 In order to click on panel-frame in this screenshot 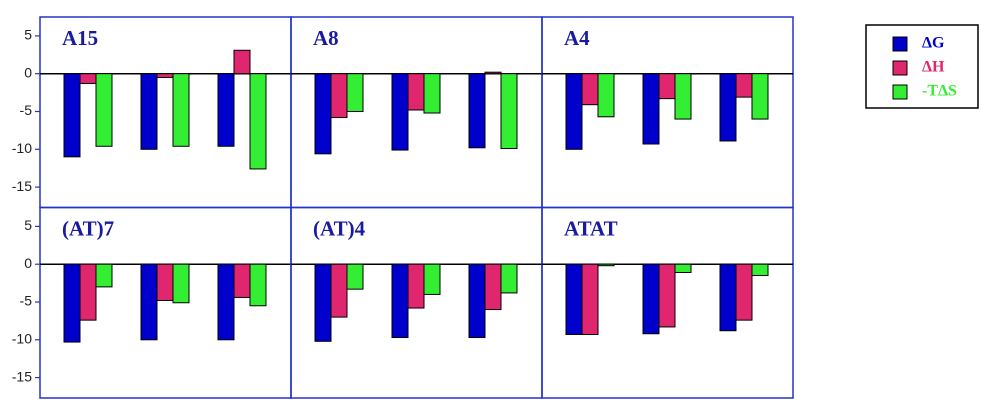, I will do `click(667, 302)`.